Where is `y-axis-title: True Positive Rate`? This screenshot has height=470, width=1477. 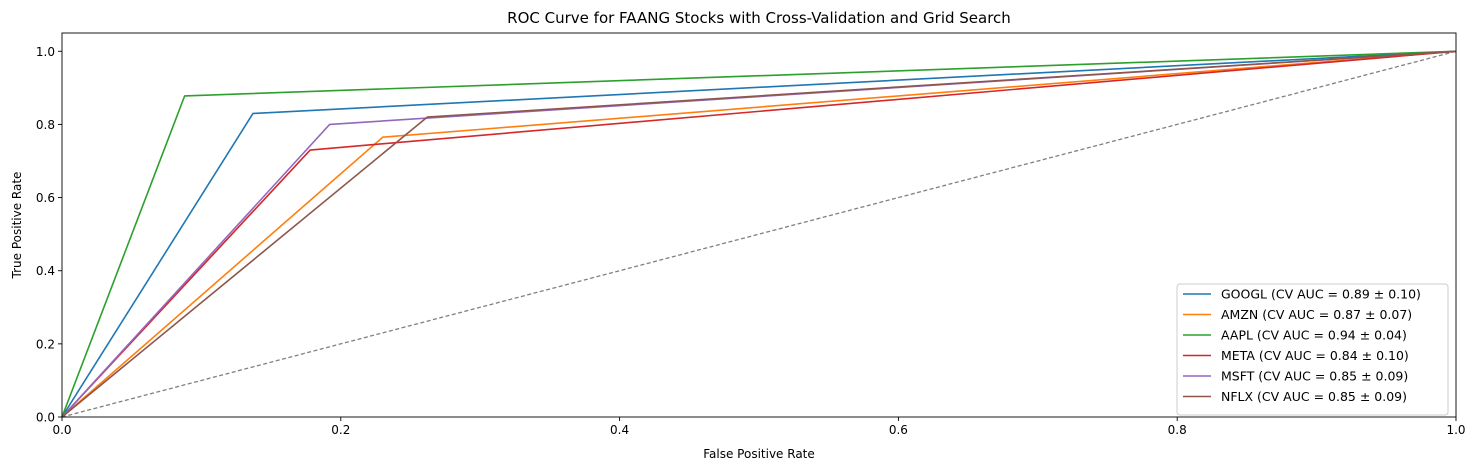
y-axis-title: True Positive Rate is located at coordinates (17, 226).